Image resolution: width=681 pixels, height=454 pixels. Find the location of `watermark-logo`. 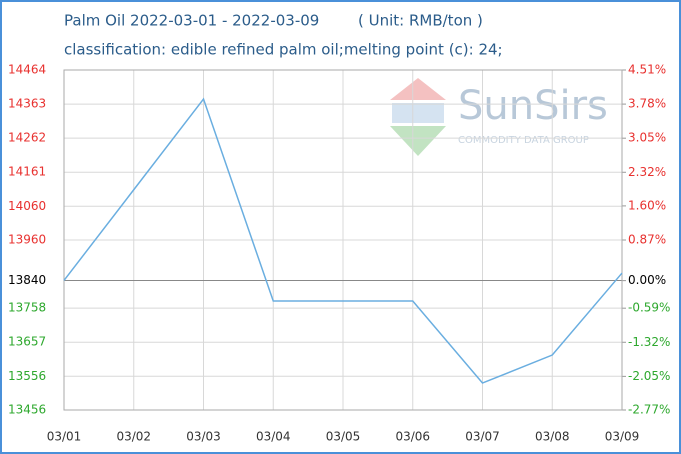

watermark-logo is located at coordinates (418, 117).